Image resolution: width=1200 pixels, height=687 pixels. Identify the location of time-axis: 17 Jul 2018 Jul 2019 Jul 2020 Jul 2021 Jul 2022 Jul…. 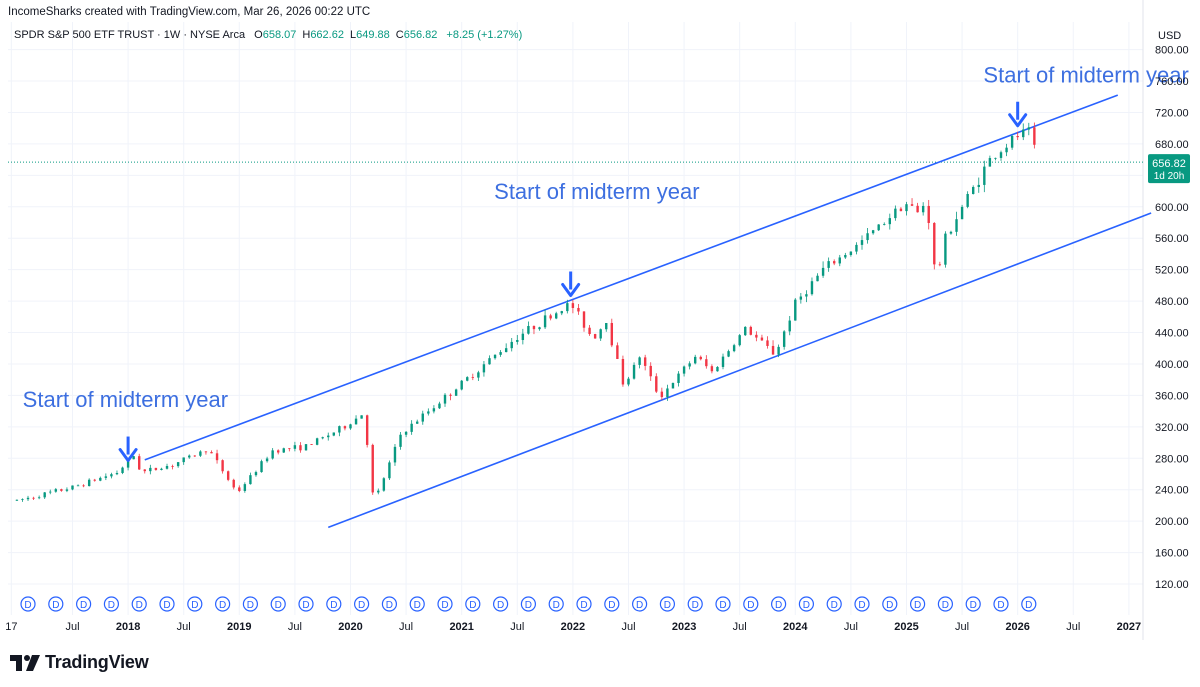
(573, 627).